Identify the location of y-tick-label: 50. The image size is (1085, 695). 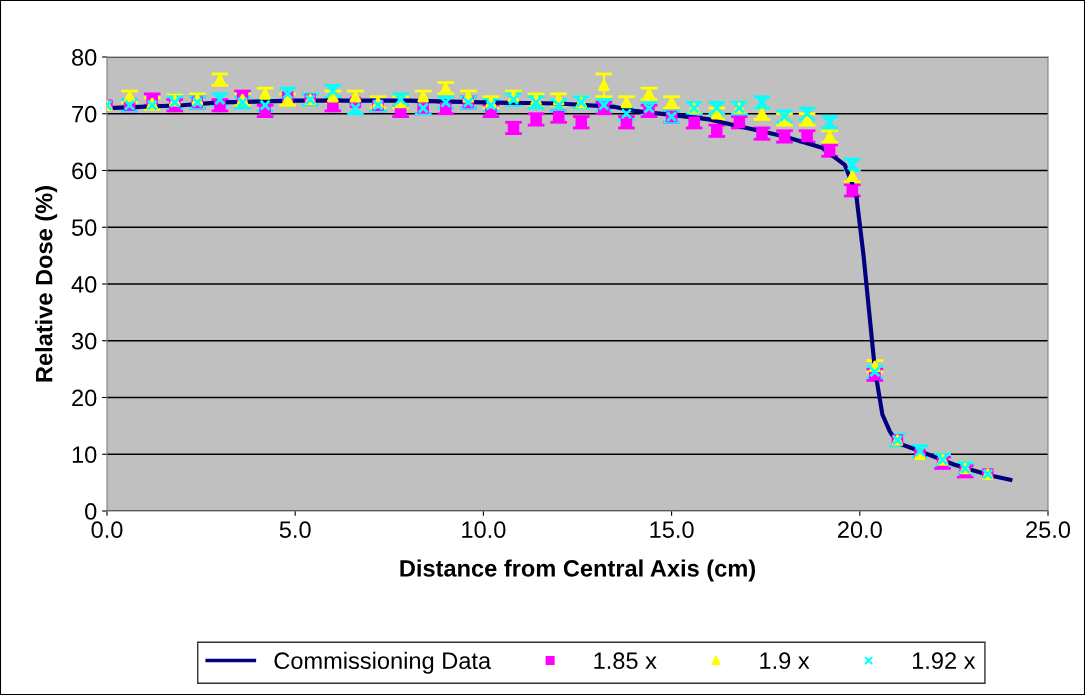
(84, 228).